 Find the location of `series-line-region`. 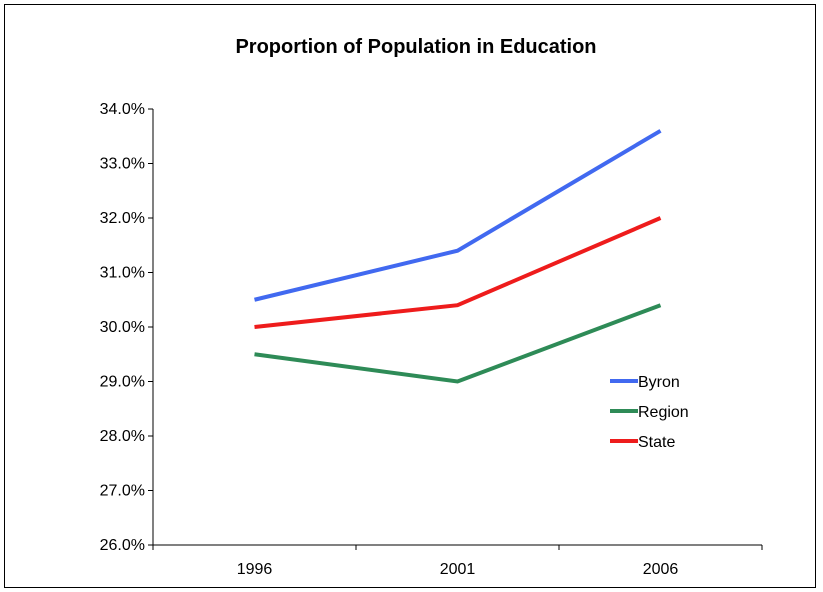

series-line-region is located at coordinates (458, 343).